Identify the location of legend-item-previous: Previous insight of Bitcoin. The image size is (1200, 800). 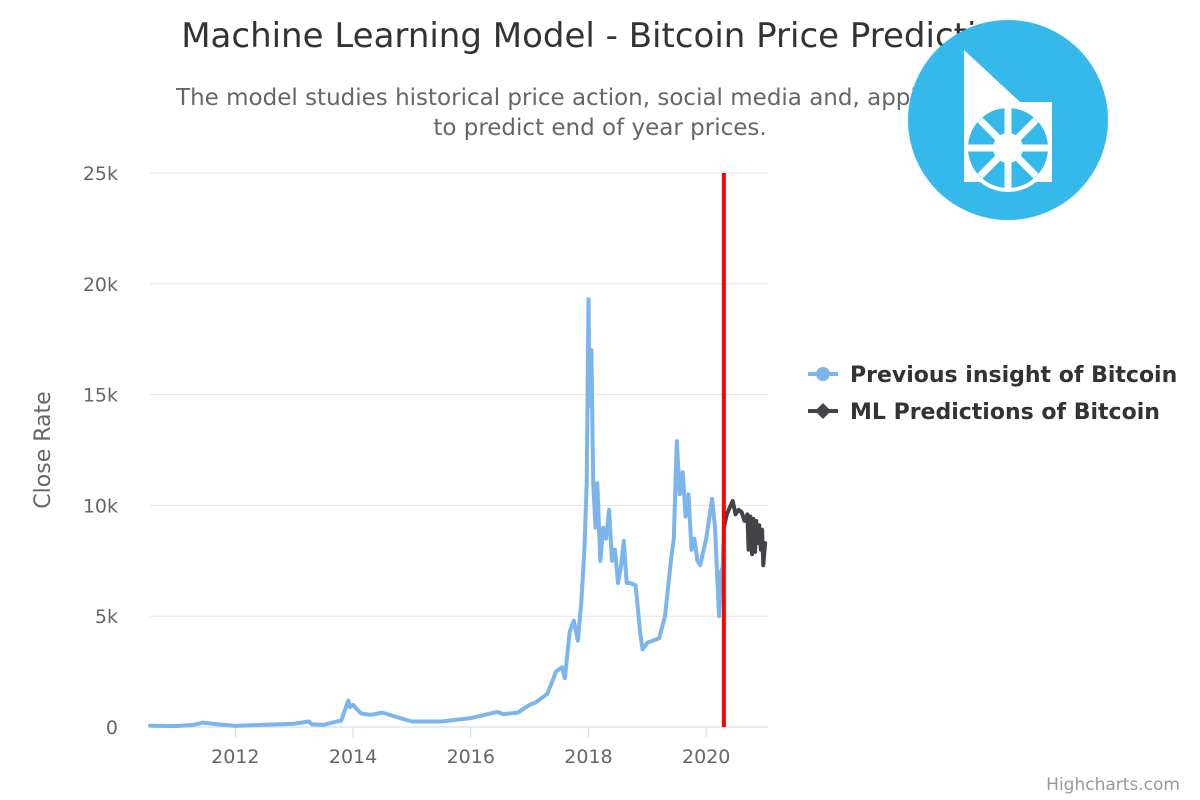
(992, 375).